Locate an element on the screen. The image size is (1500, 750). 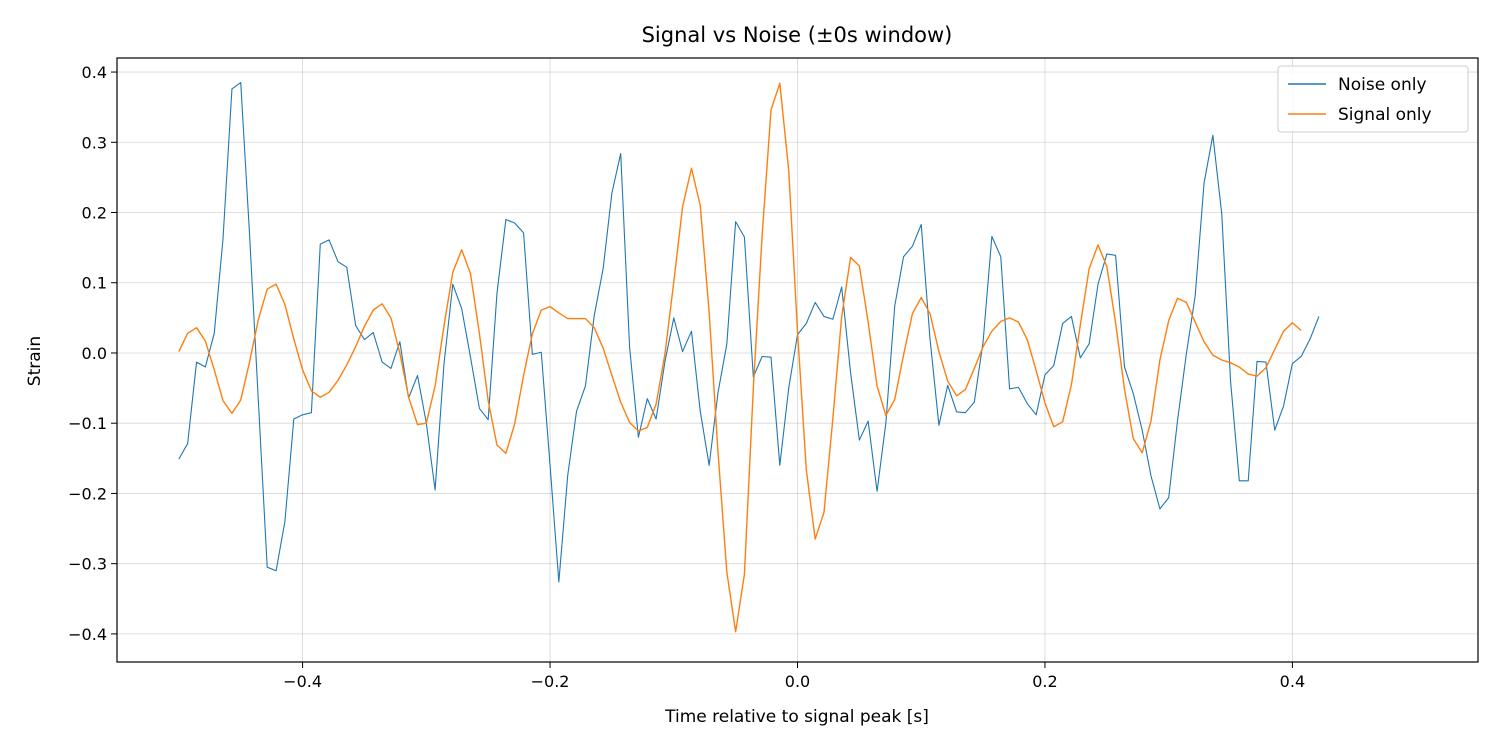
y-tick-label: −0.2 is located at coordinates (87, 493).